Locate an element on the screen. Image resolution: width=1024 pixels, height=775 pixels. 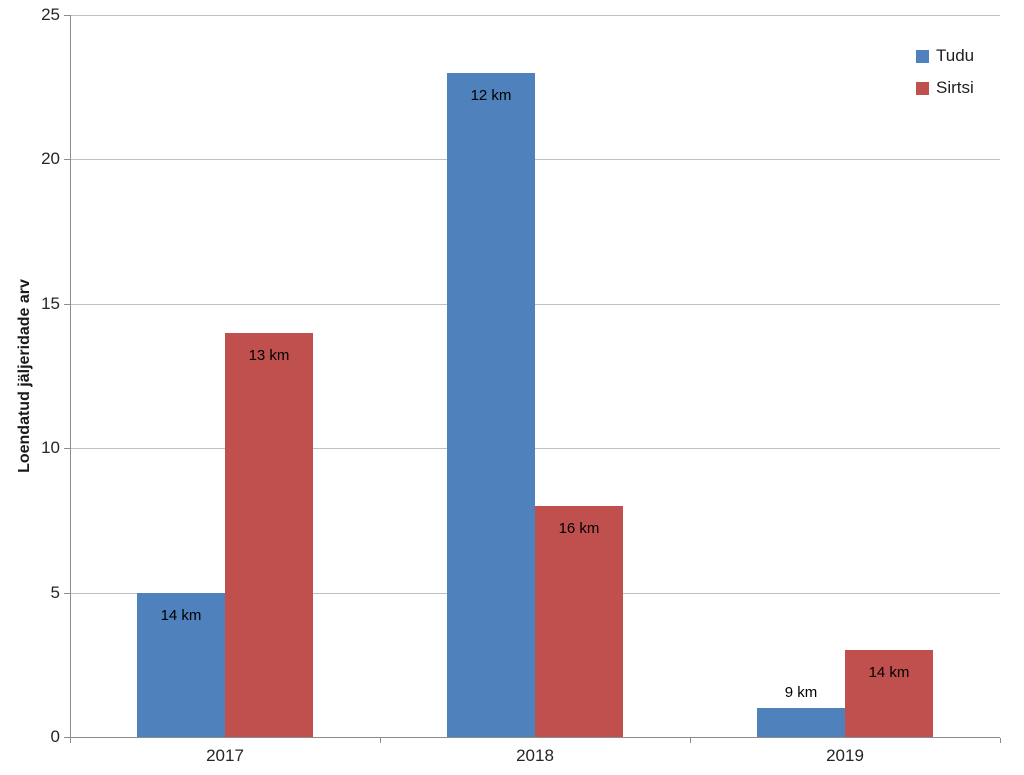
bar-sirtsi-2018 is located at coordinates (579, 621).